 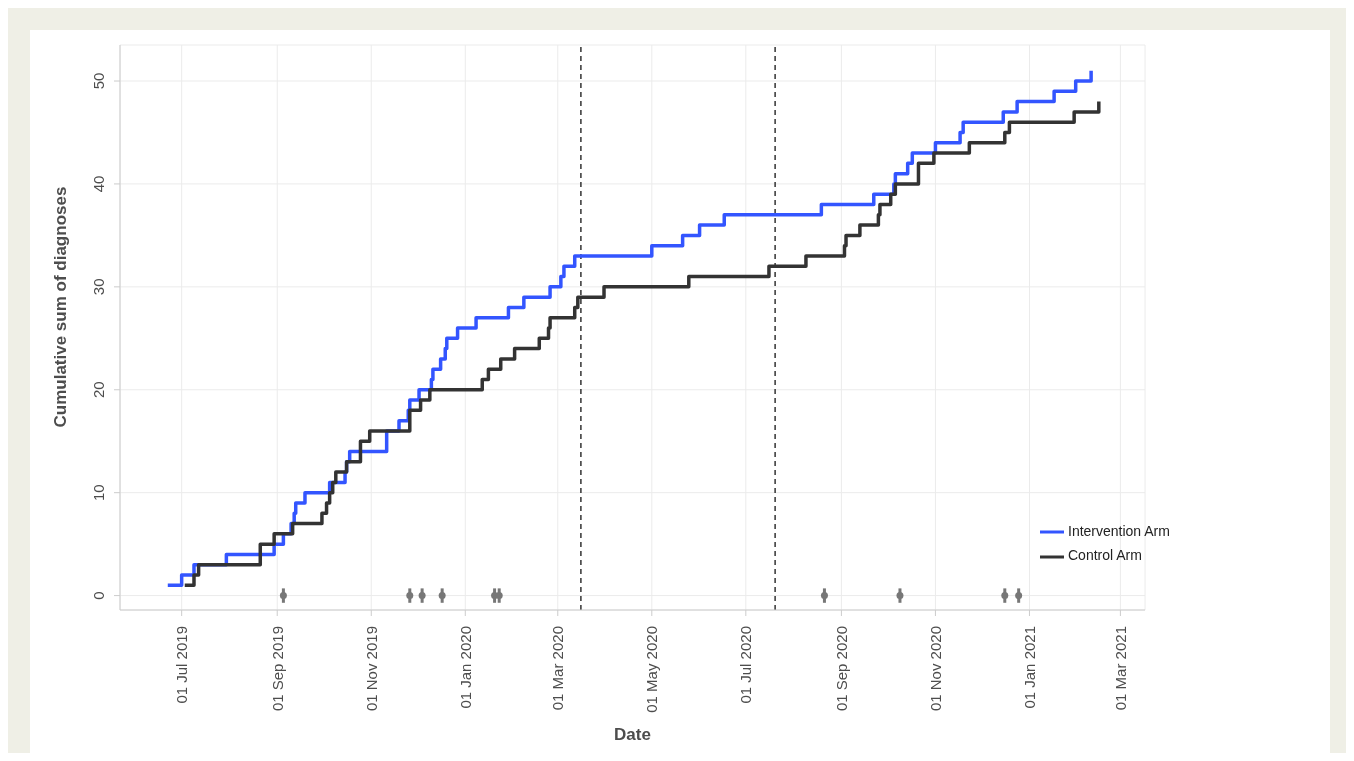 What do you see at coordinates (746, 665) in the screenshot?
I see `x-tick-label: 01 Jul 2020` at bounding box center [746, 665].